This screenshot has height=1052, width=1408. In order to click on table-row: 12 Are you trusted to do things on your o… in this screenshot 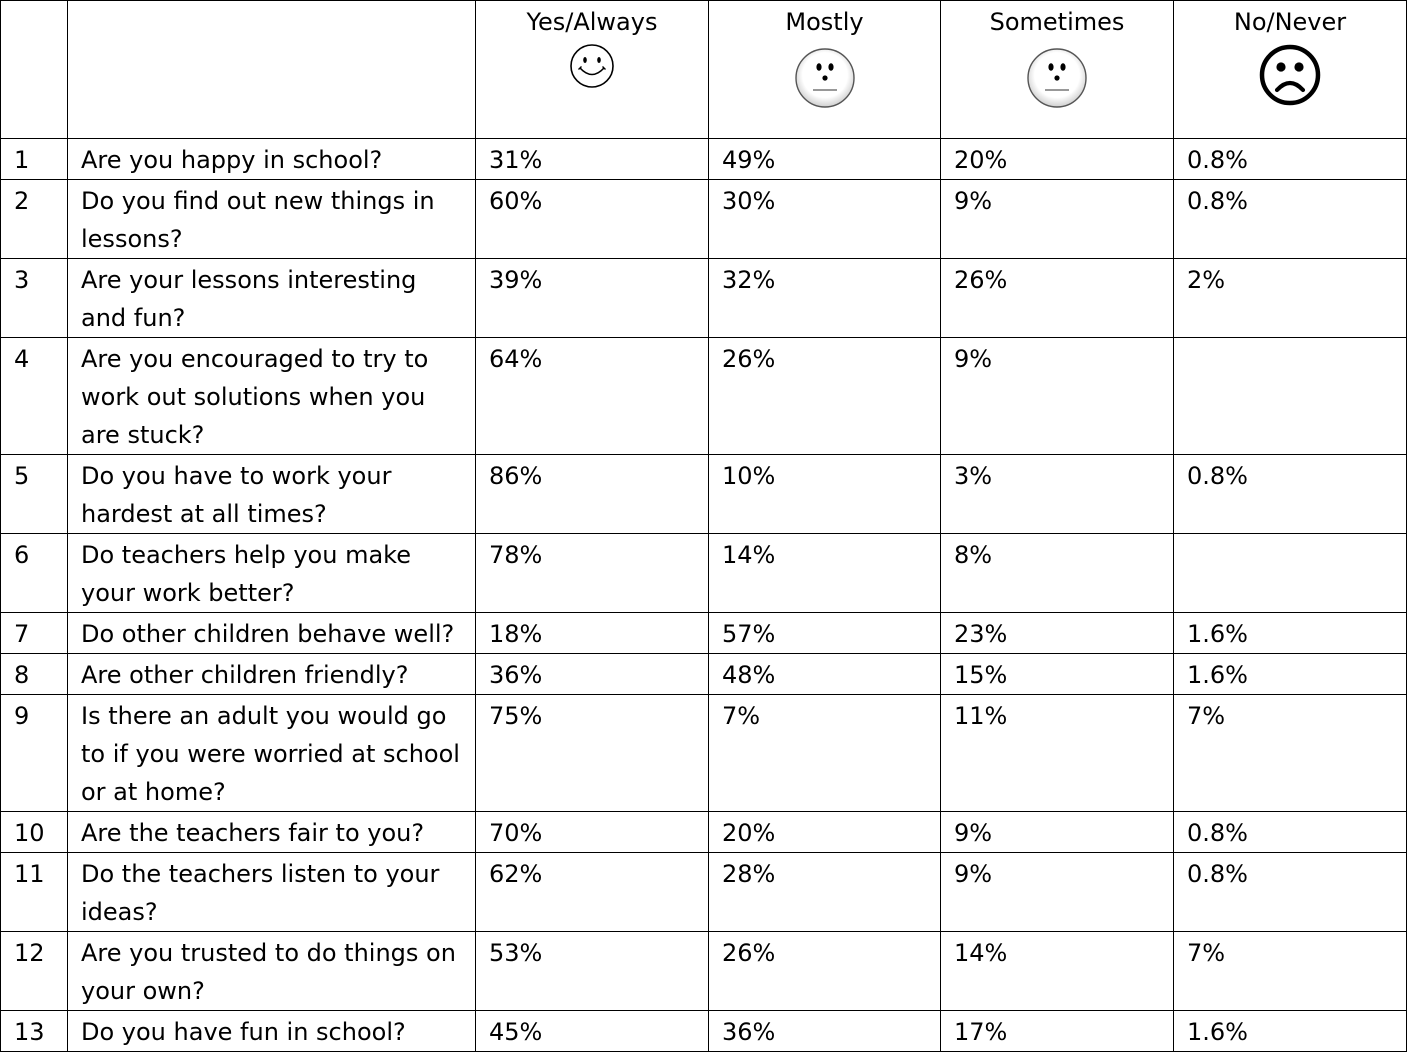, I will do `click(703, 971)`.